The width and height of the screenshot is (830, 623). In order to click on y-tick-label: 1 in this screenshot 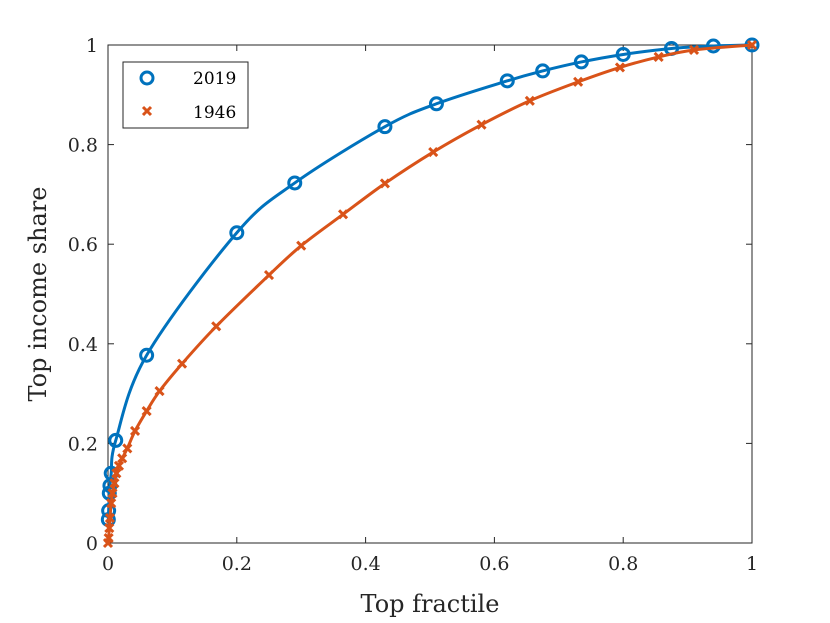, I will do `click(92, 46)`.